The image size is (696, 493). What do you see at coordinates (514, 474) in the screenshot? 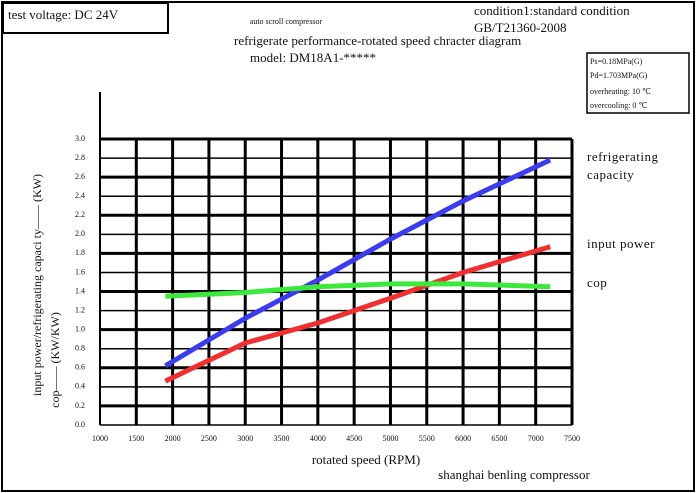
I see `footer: shanghai benling compressor` at bounding box center [514, 474].